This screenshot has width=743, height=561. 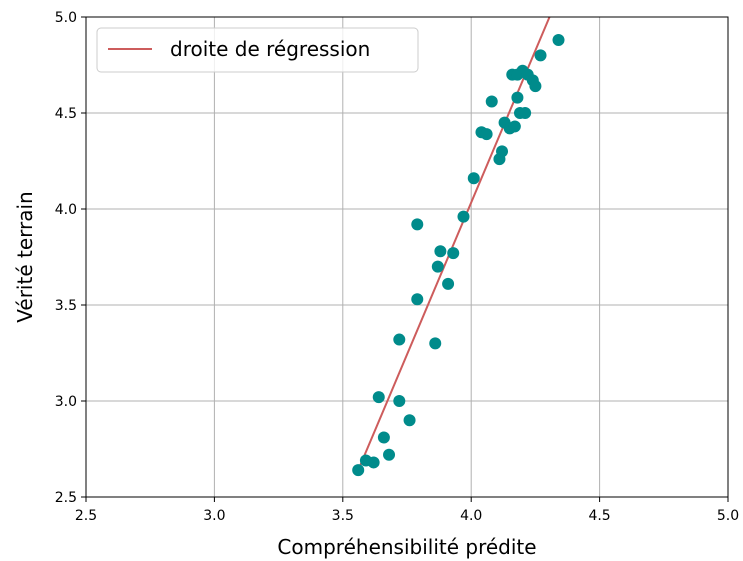 I want to click on legend: droite de régression, so click(x=257, y=50).